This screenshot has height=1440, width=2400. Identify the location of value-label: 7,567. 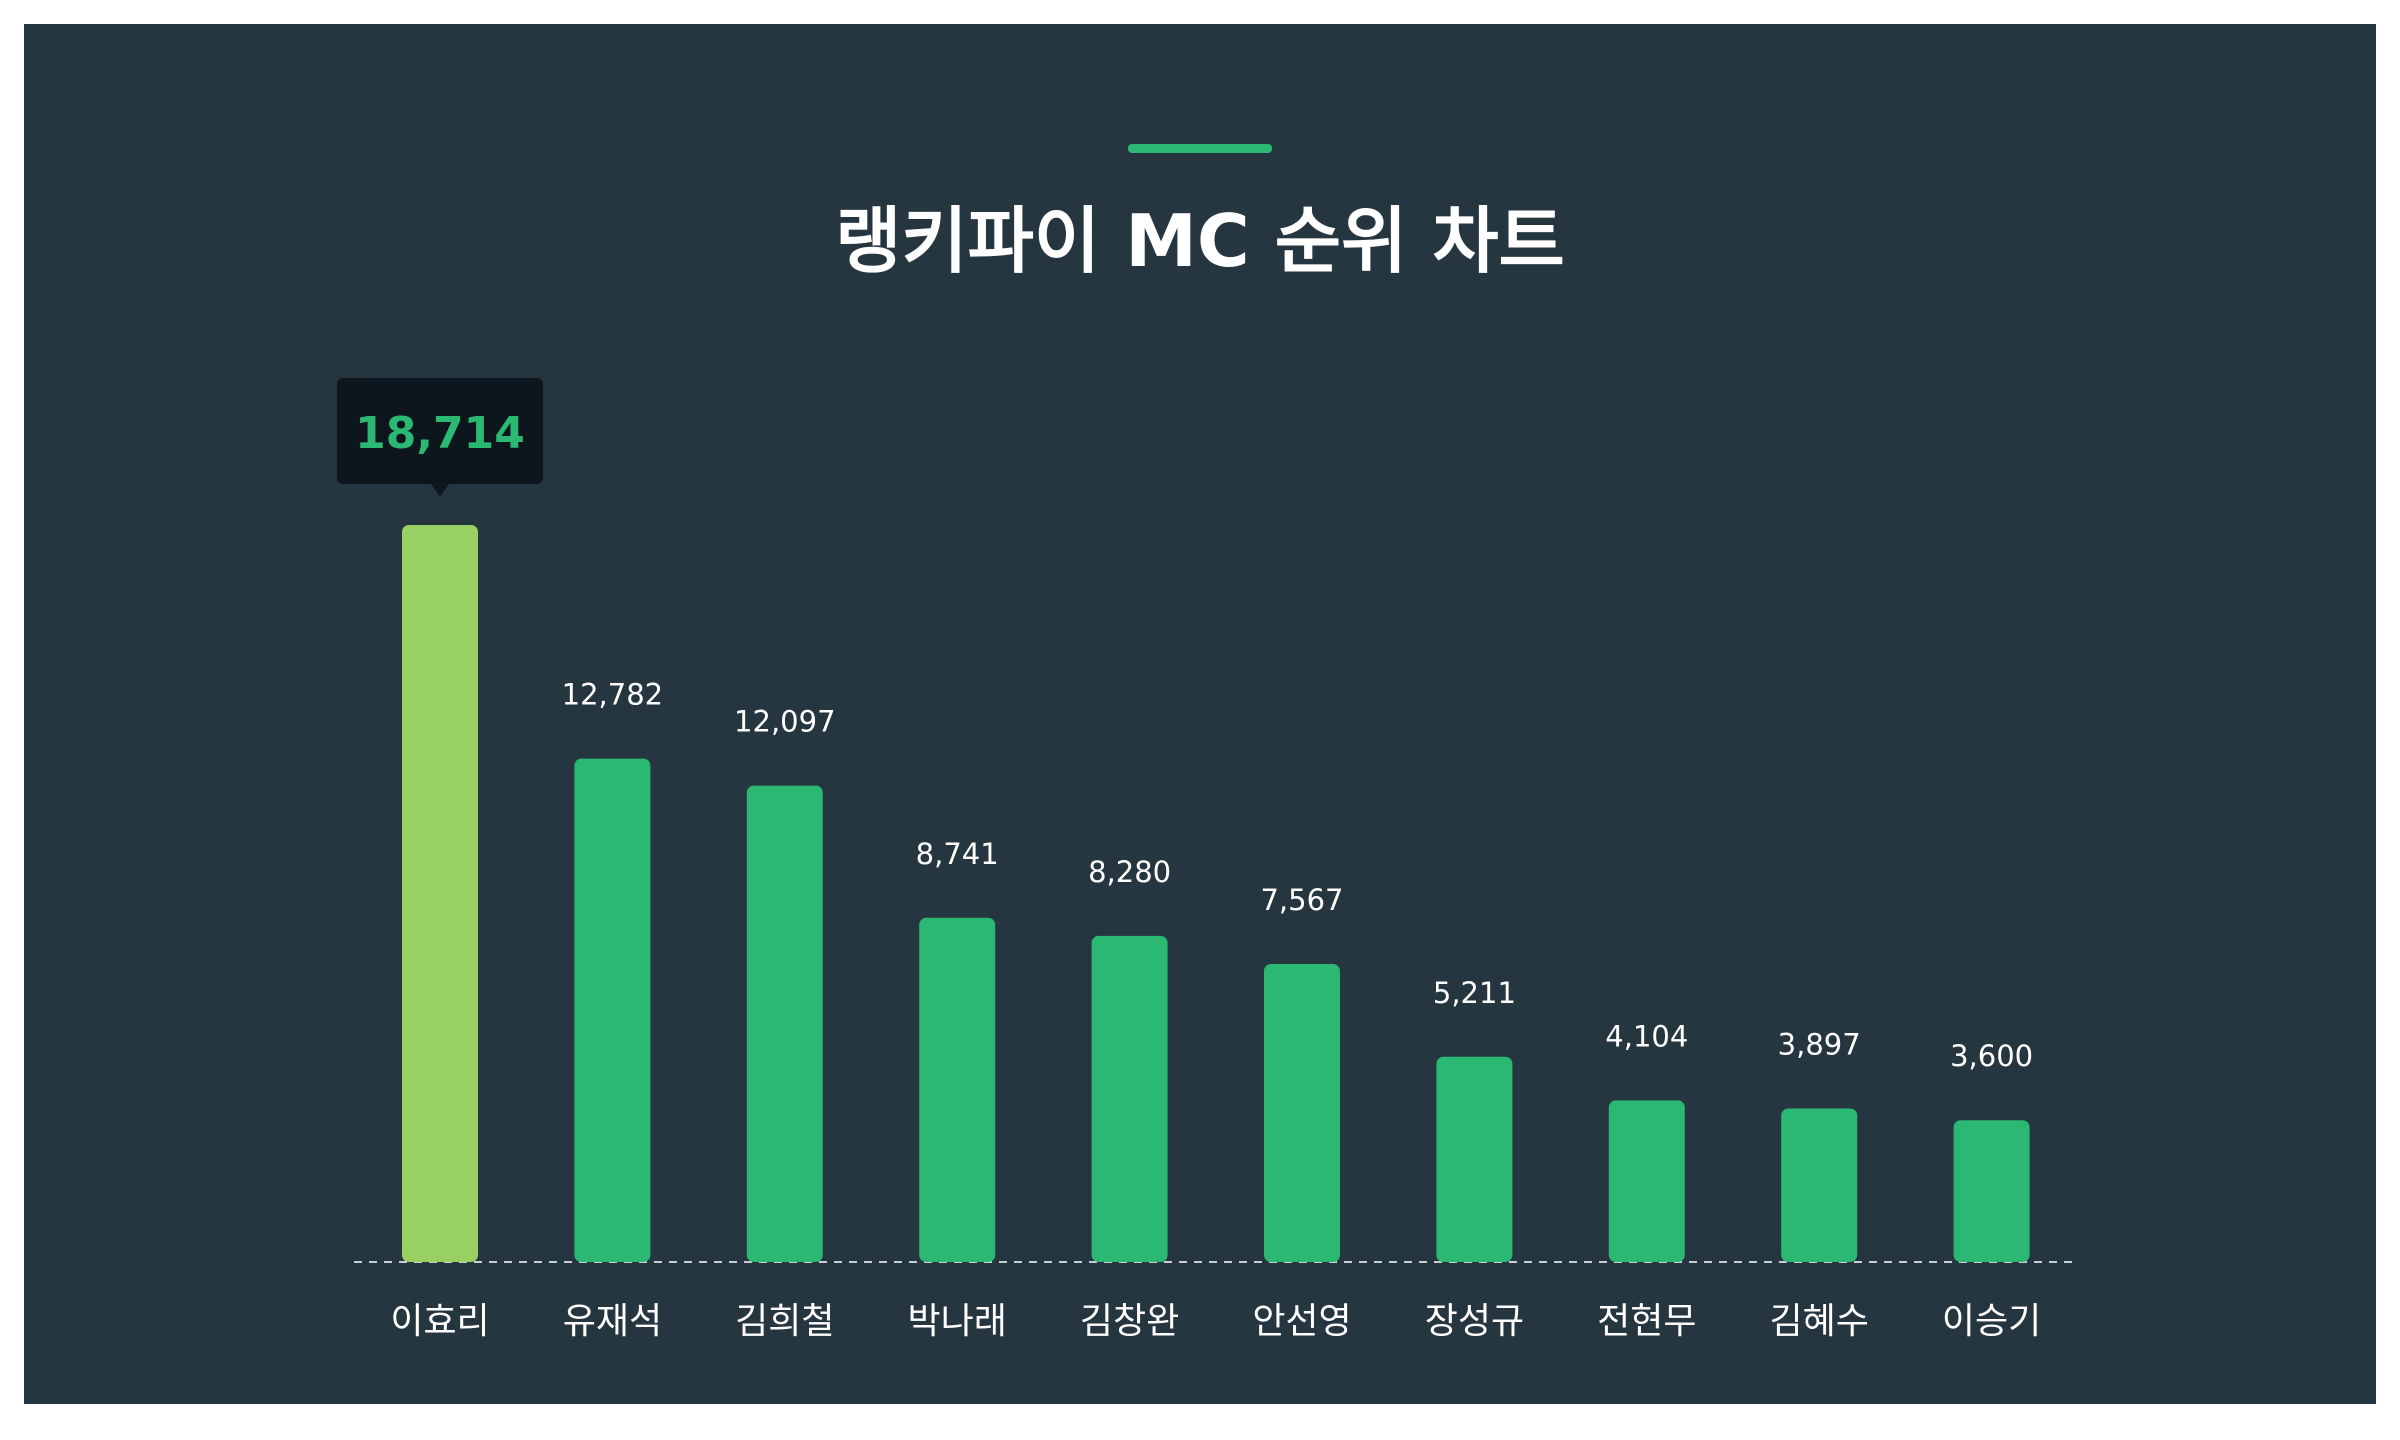
(1301, 900).